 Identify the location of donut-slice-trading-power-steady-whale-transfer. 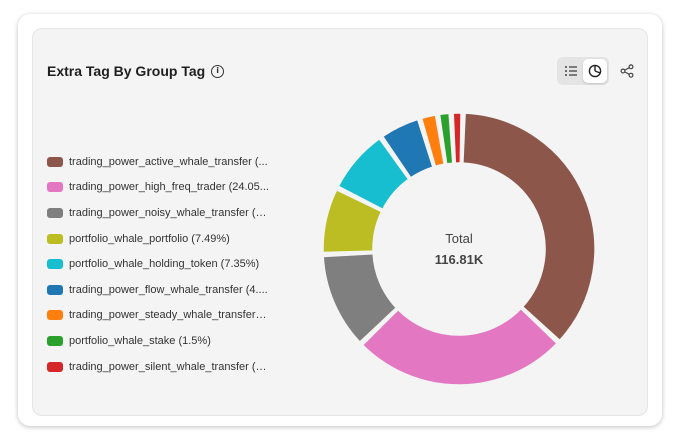
(432, 141).